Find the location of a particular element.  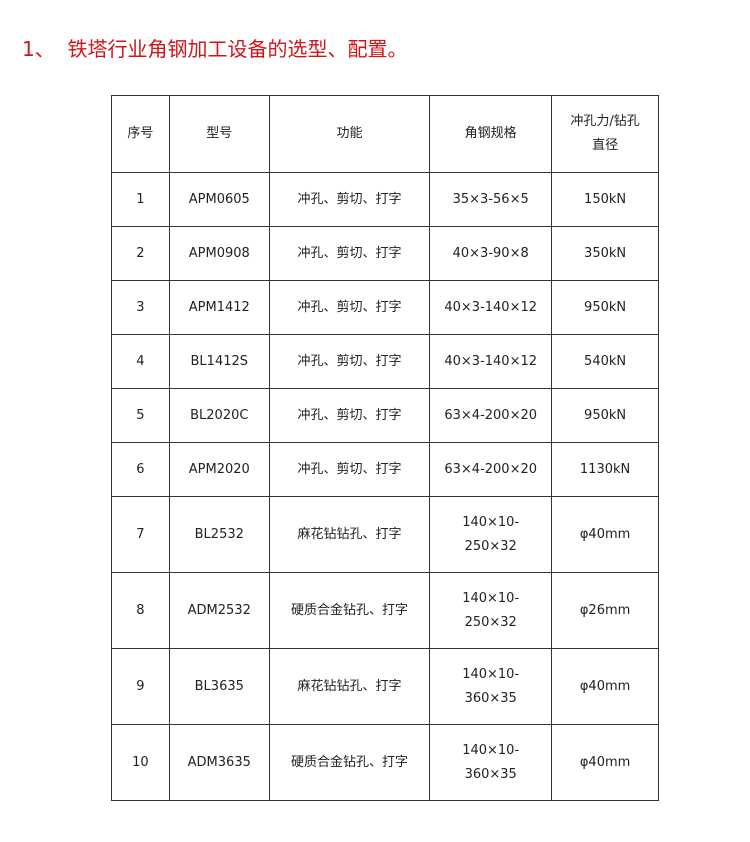

table-cell: 1 is located at coordinates (140, 199).